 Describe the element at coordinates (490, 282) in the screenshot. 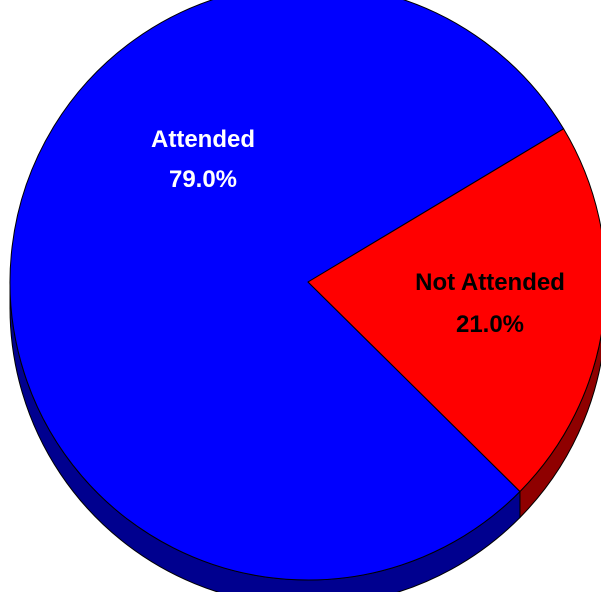

I see `slice-label-not-attended: Not Attended` at that location.